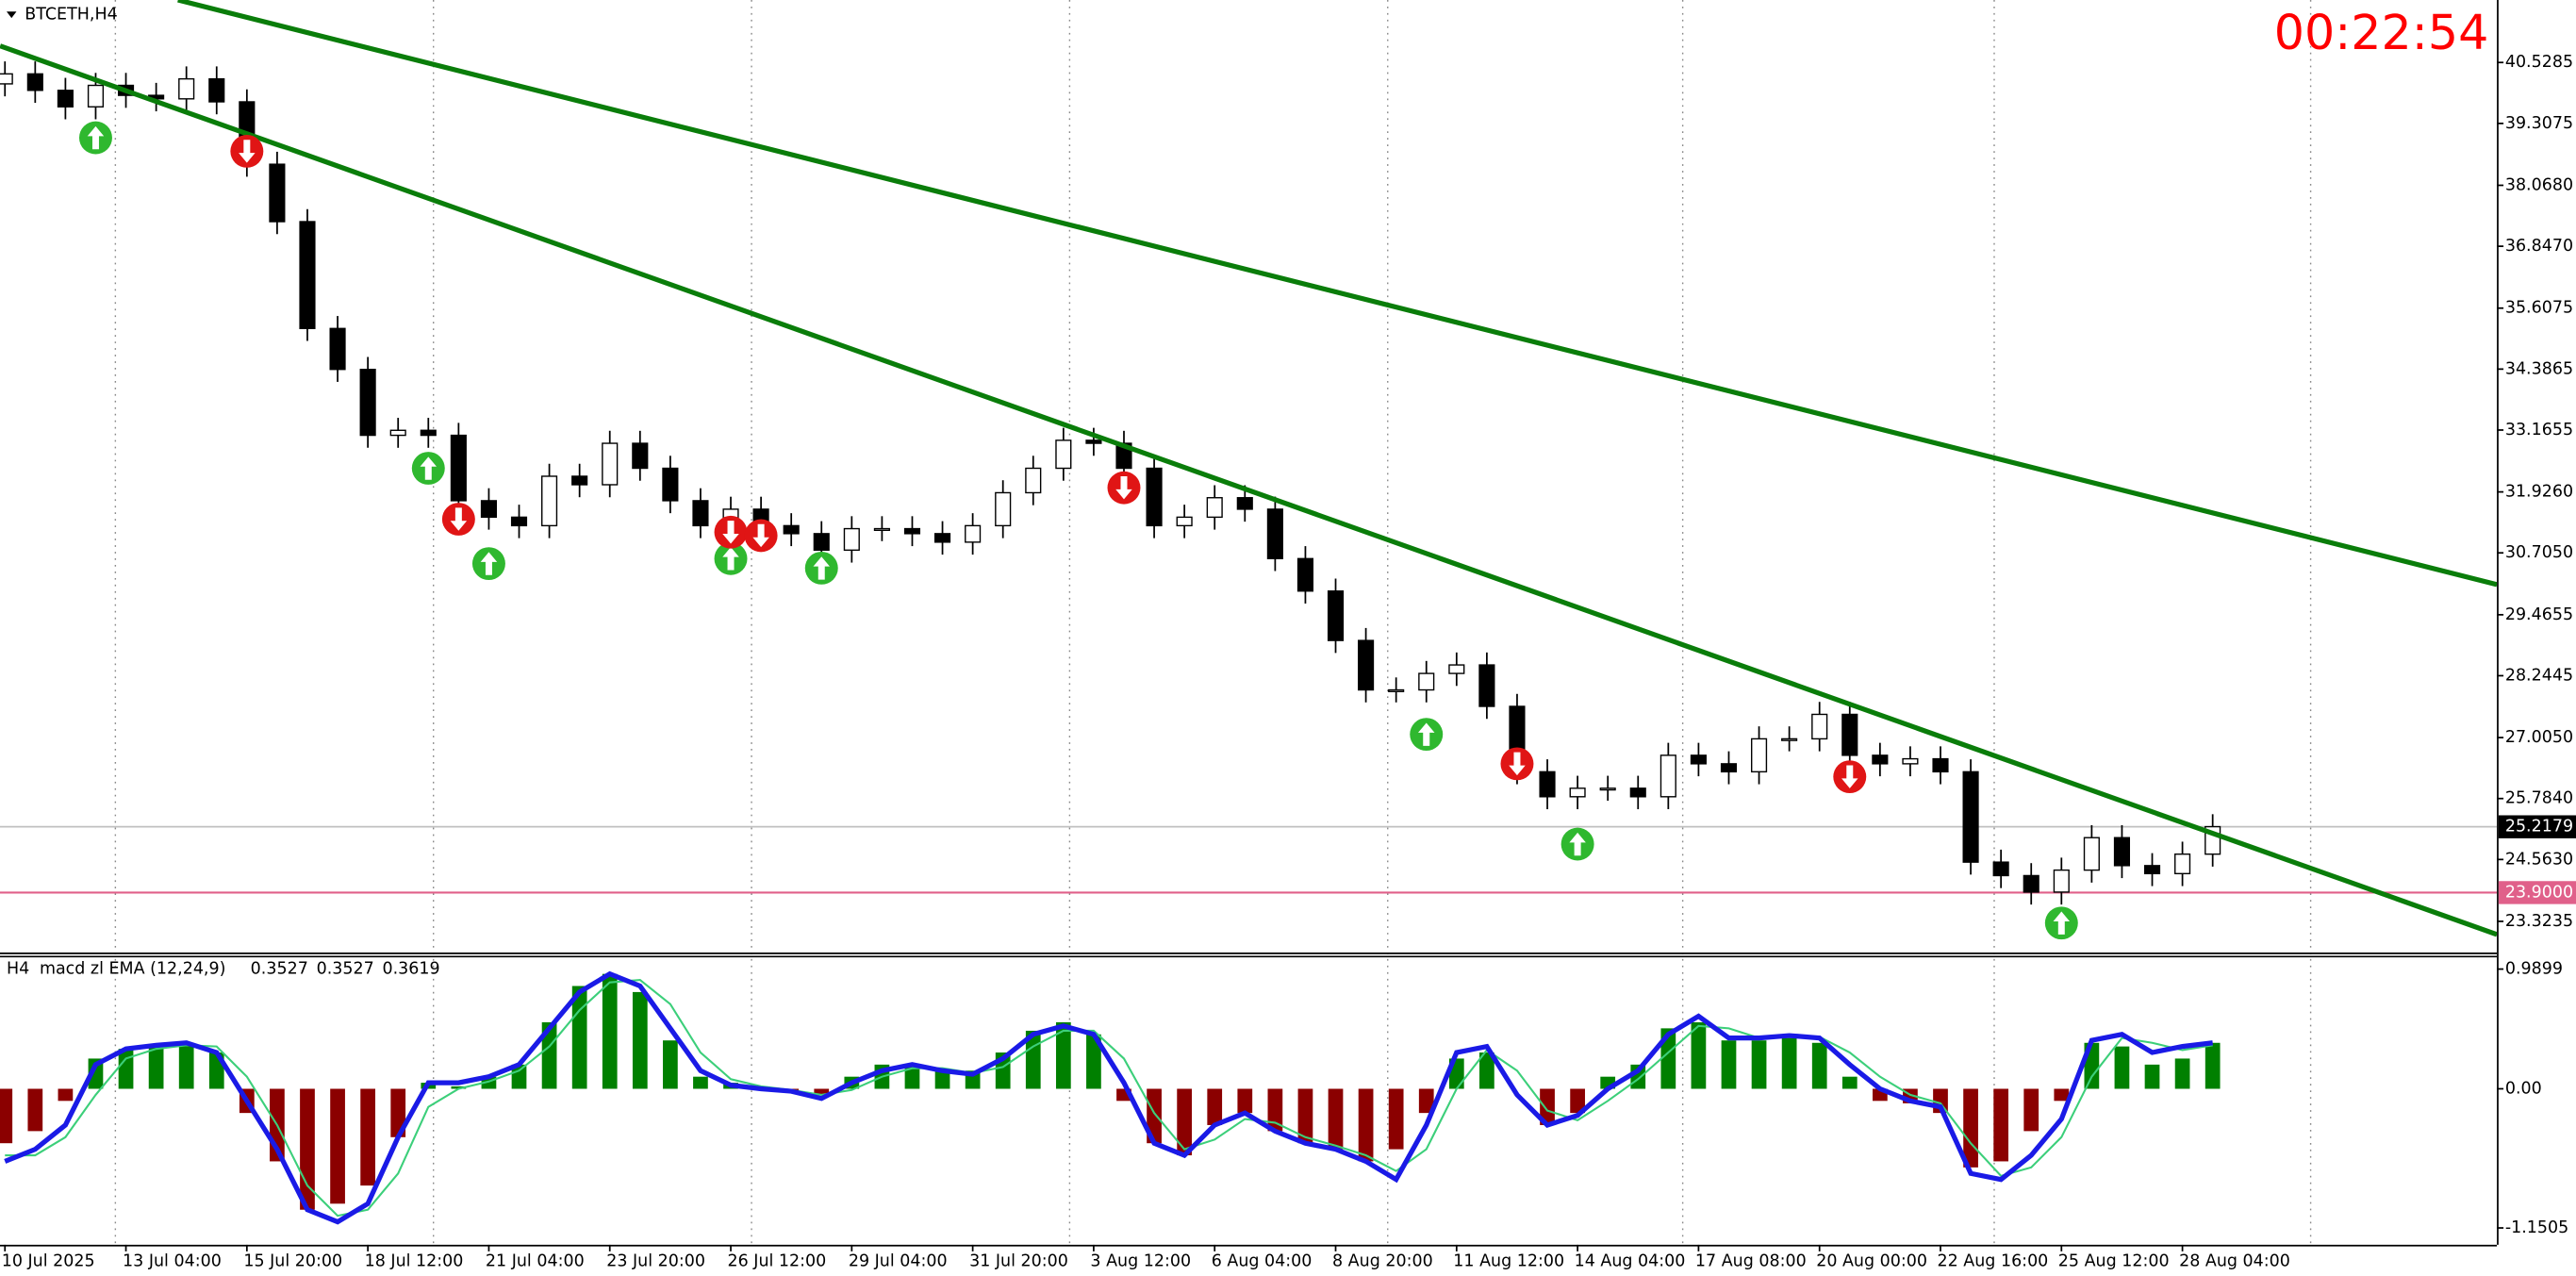 This screenshot has width=2576, height=1276. I want to click on x-tick-label: 17 Aug 08:00, so click(1751, 1260).